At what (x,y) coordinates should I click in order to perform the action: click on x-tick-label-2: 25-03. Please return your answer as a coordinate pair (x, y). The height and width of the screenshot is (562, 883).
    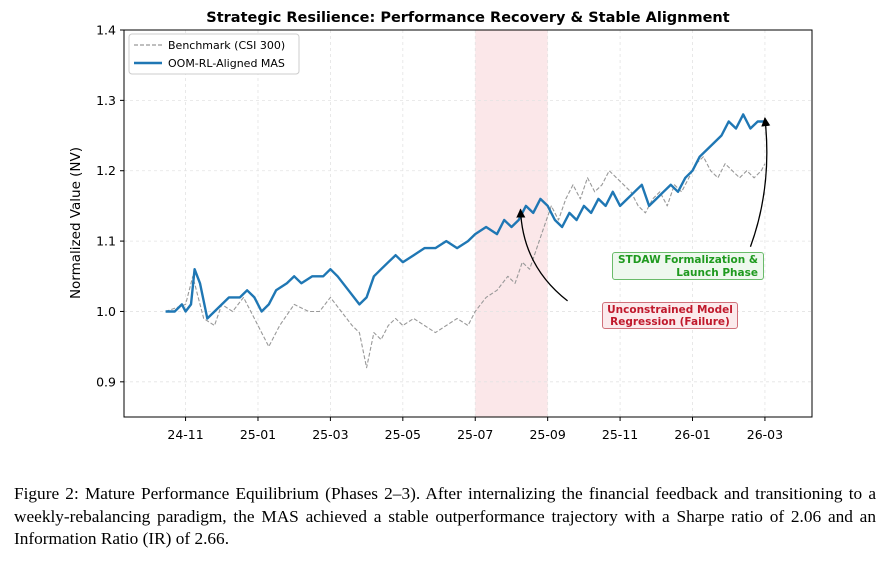
    Looking at the image, I should click on (330, 434).